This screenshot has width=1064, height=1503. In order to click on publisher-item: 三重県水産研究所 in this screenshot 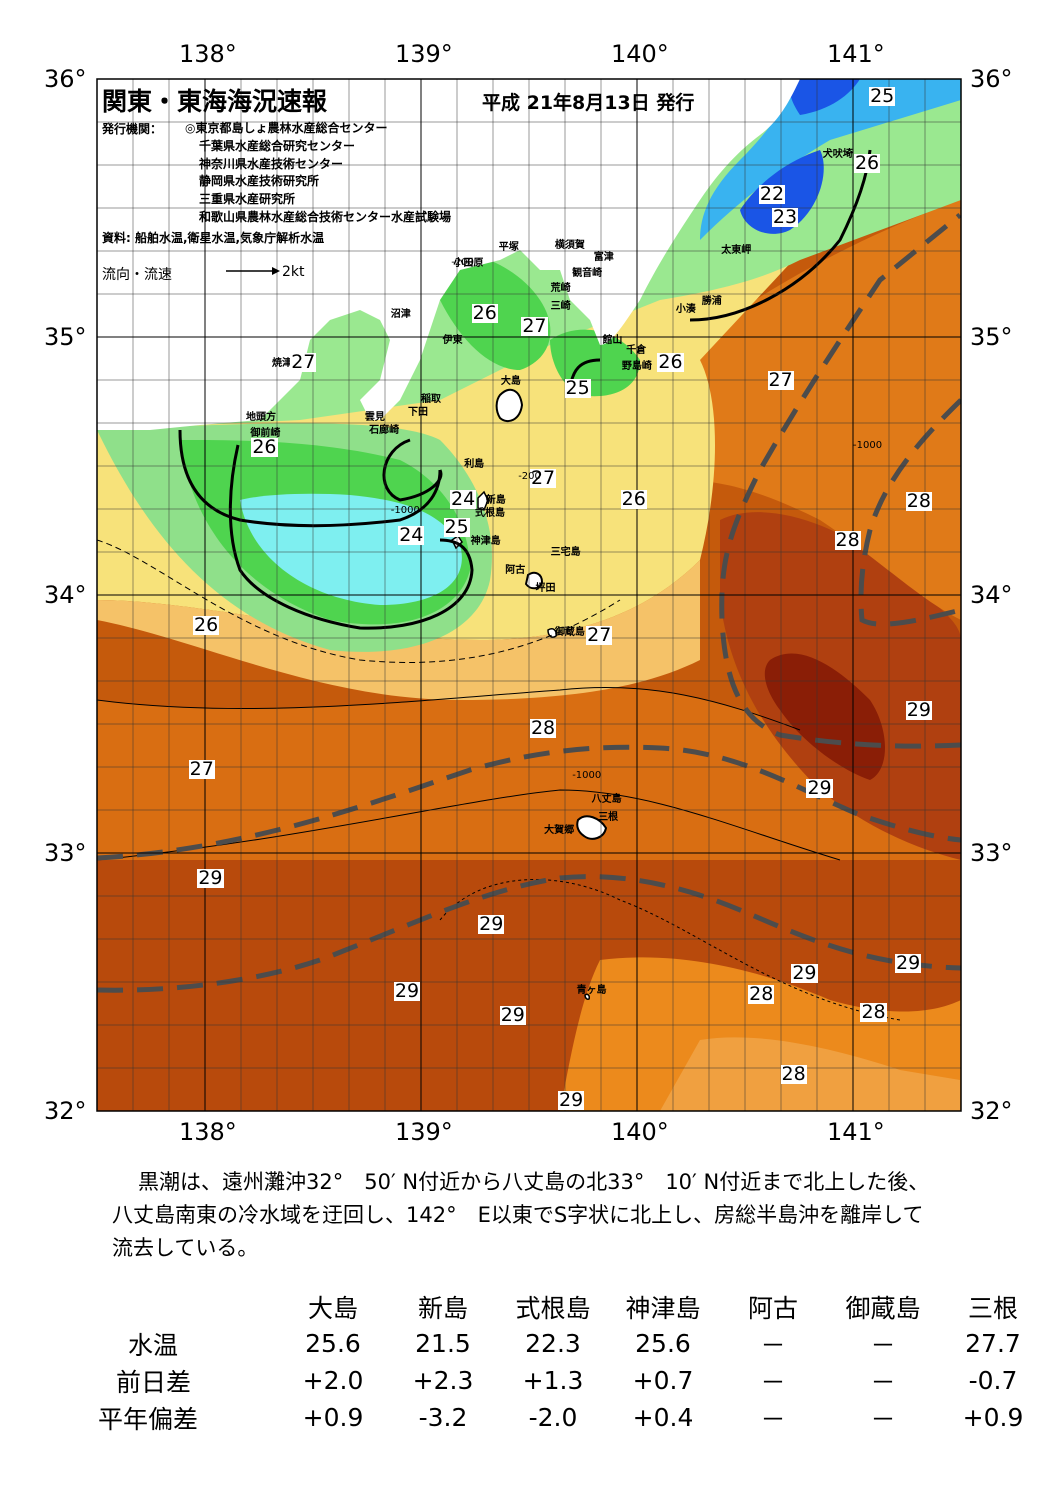, I will do `click(247, 199)`.